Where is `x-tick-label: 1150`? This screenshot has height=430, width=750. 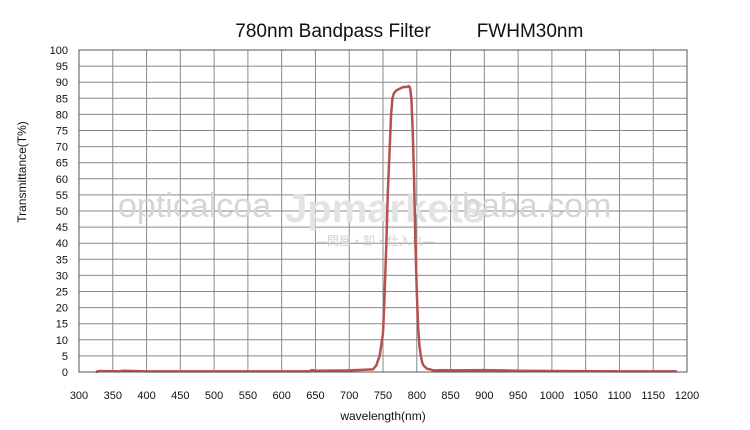
x-tick-label: 1150 is located at coordinates (653, 396).